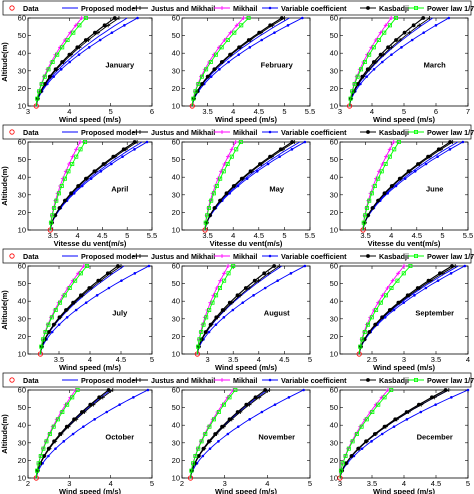  I want to click on plot-area, so click(246, 186).